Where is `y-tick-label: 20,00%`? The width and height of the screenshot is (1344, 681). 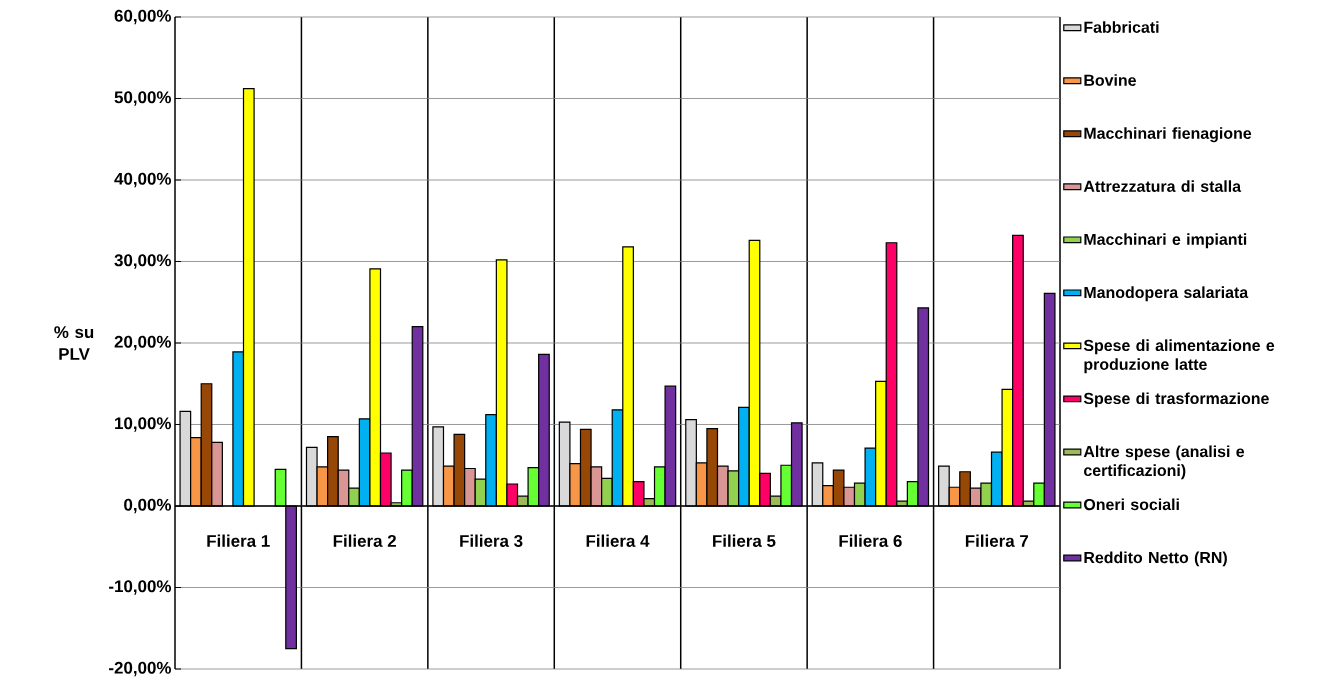 y-tick-label: 20,00% is located at coordinates (143, 343).